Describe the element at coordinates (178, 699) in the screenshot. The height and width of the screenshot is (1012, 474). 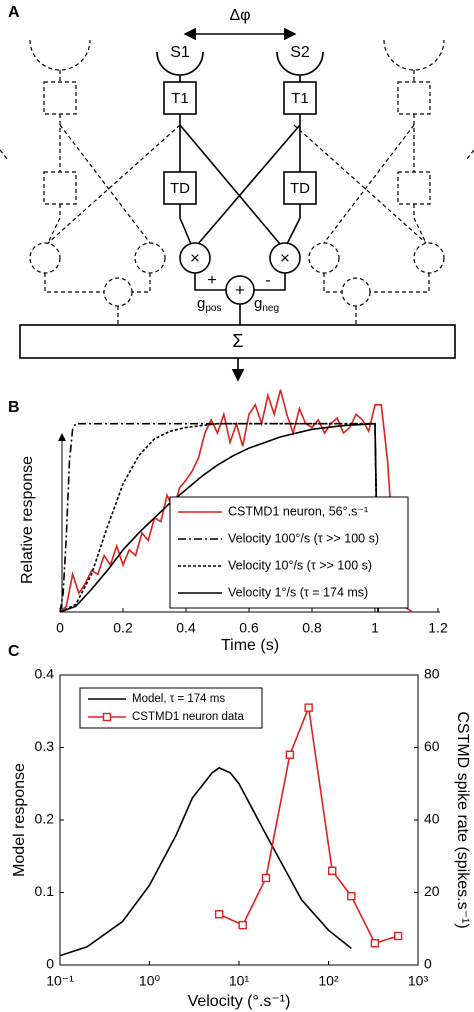
I see `legend-label: Model, τ = 174 ms` at that location.